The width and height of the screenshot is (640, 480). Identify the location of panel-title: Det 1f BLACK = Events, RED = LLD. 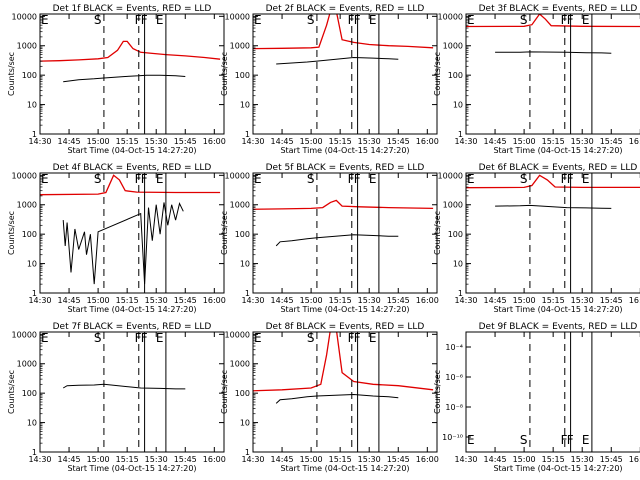
(132, 9).